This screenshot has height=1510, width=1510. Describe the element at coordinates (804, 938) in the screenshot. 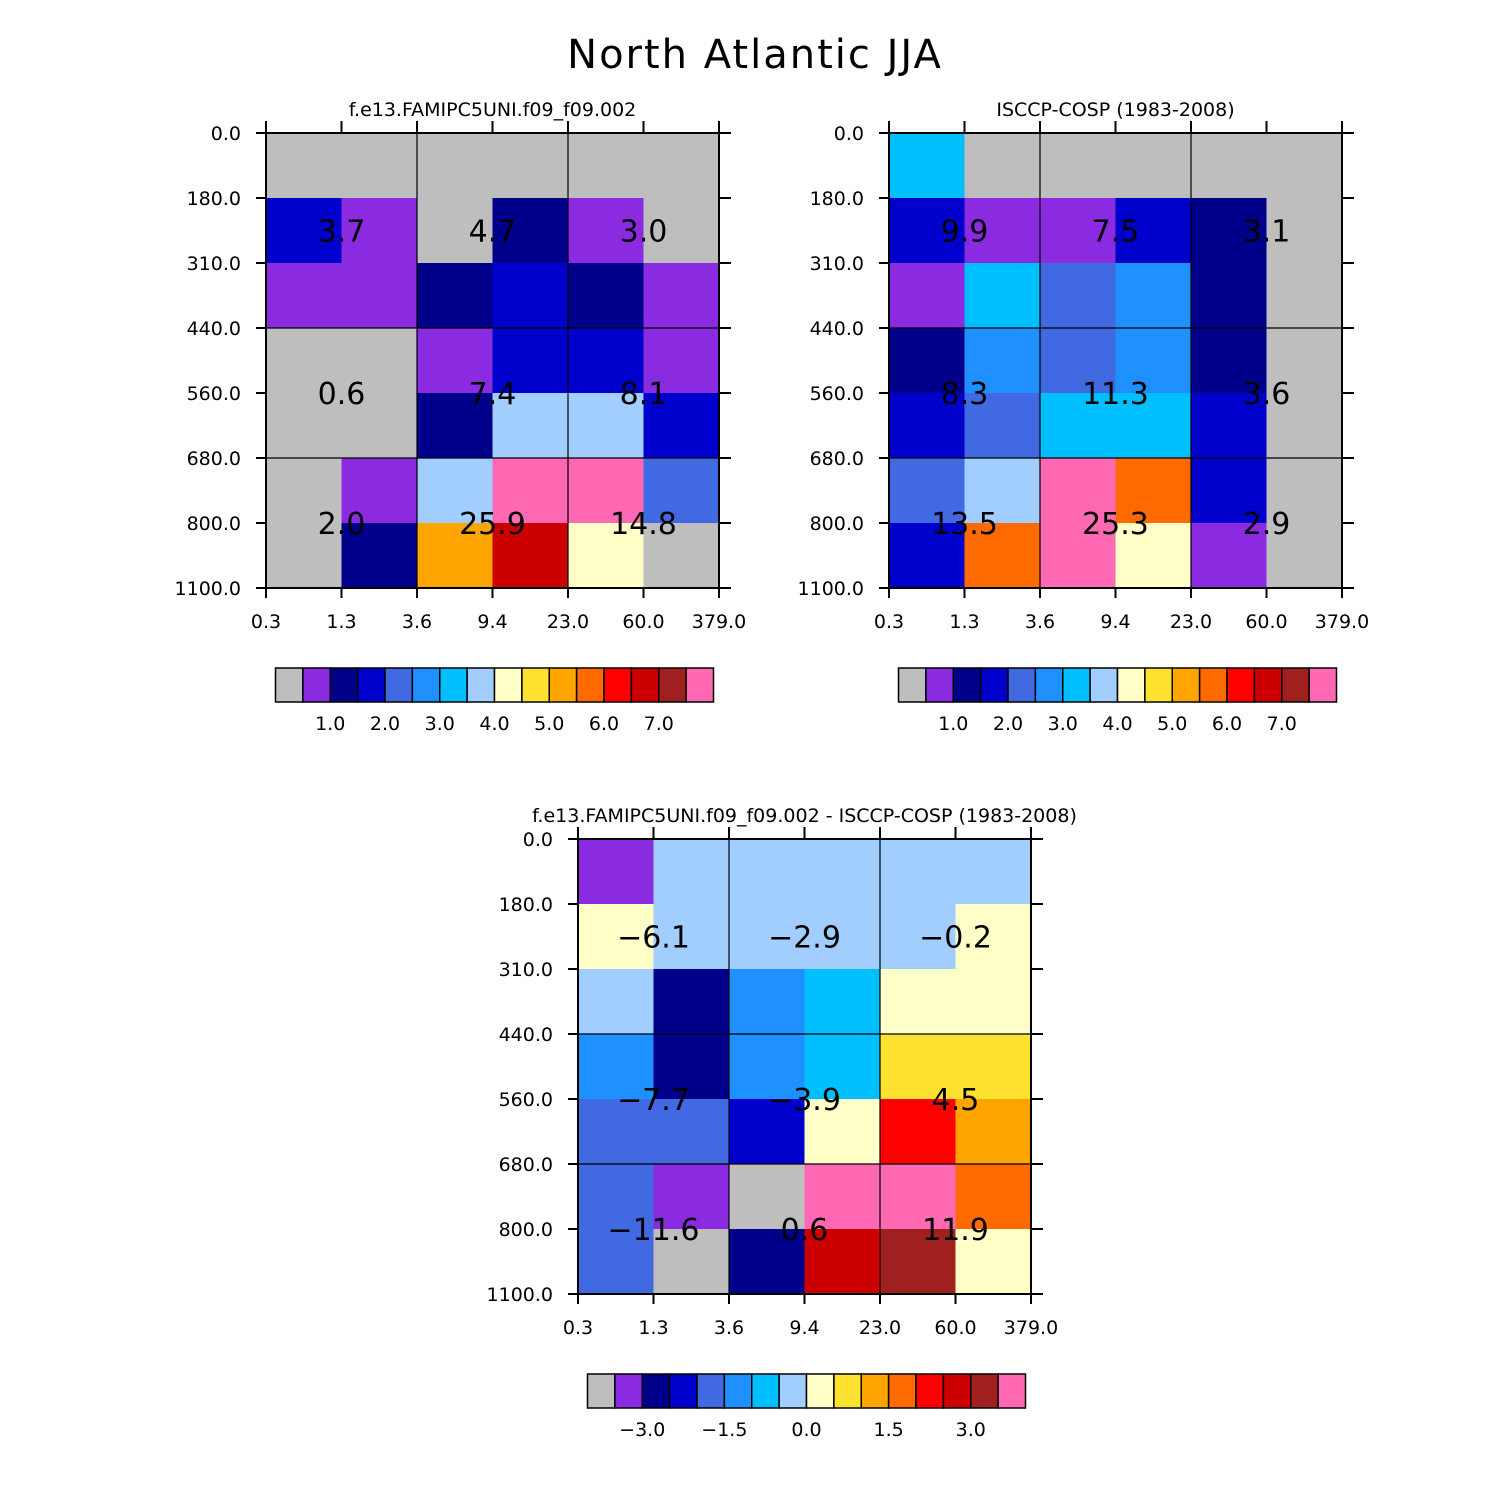

I see `cell-value-label: −2.9` at that location.